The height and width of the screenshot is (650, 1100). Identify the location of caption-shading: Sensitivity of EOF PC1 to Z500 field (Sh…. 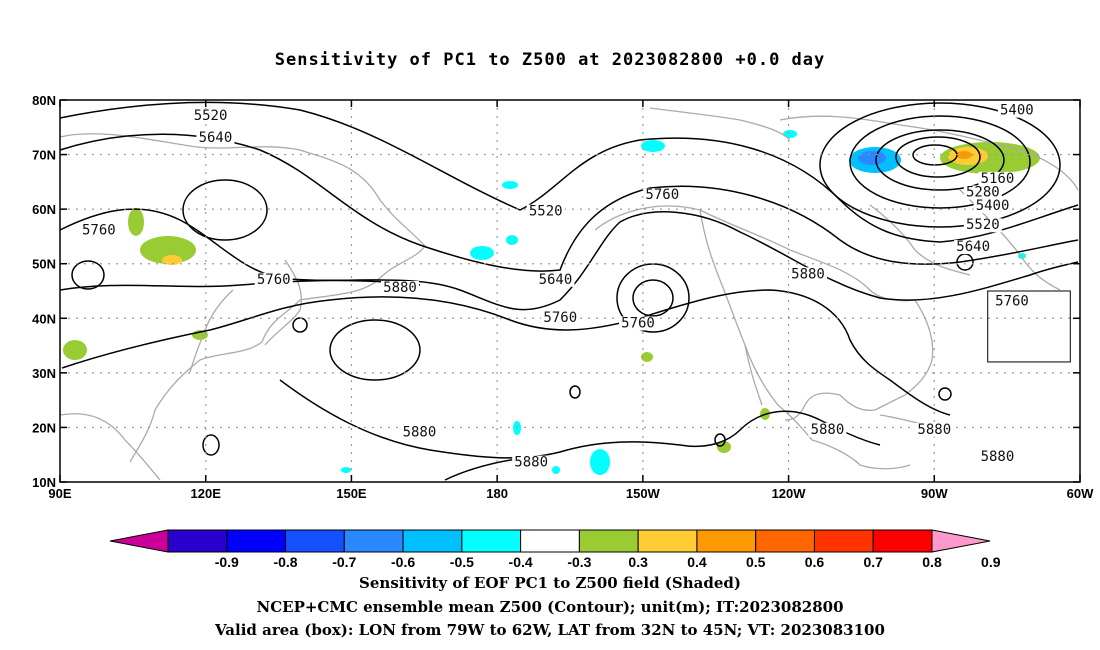
(550, 583).